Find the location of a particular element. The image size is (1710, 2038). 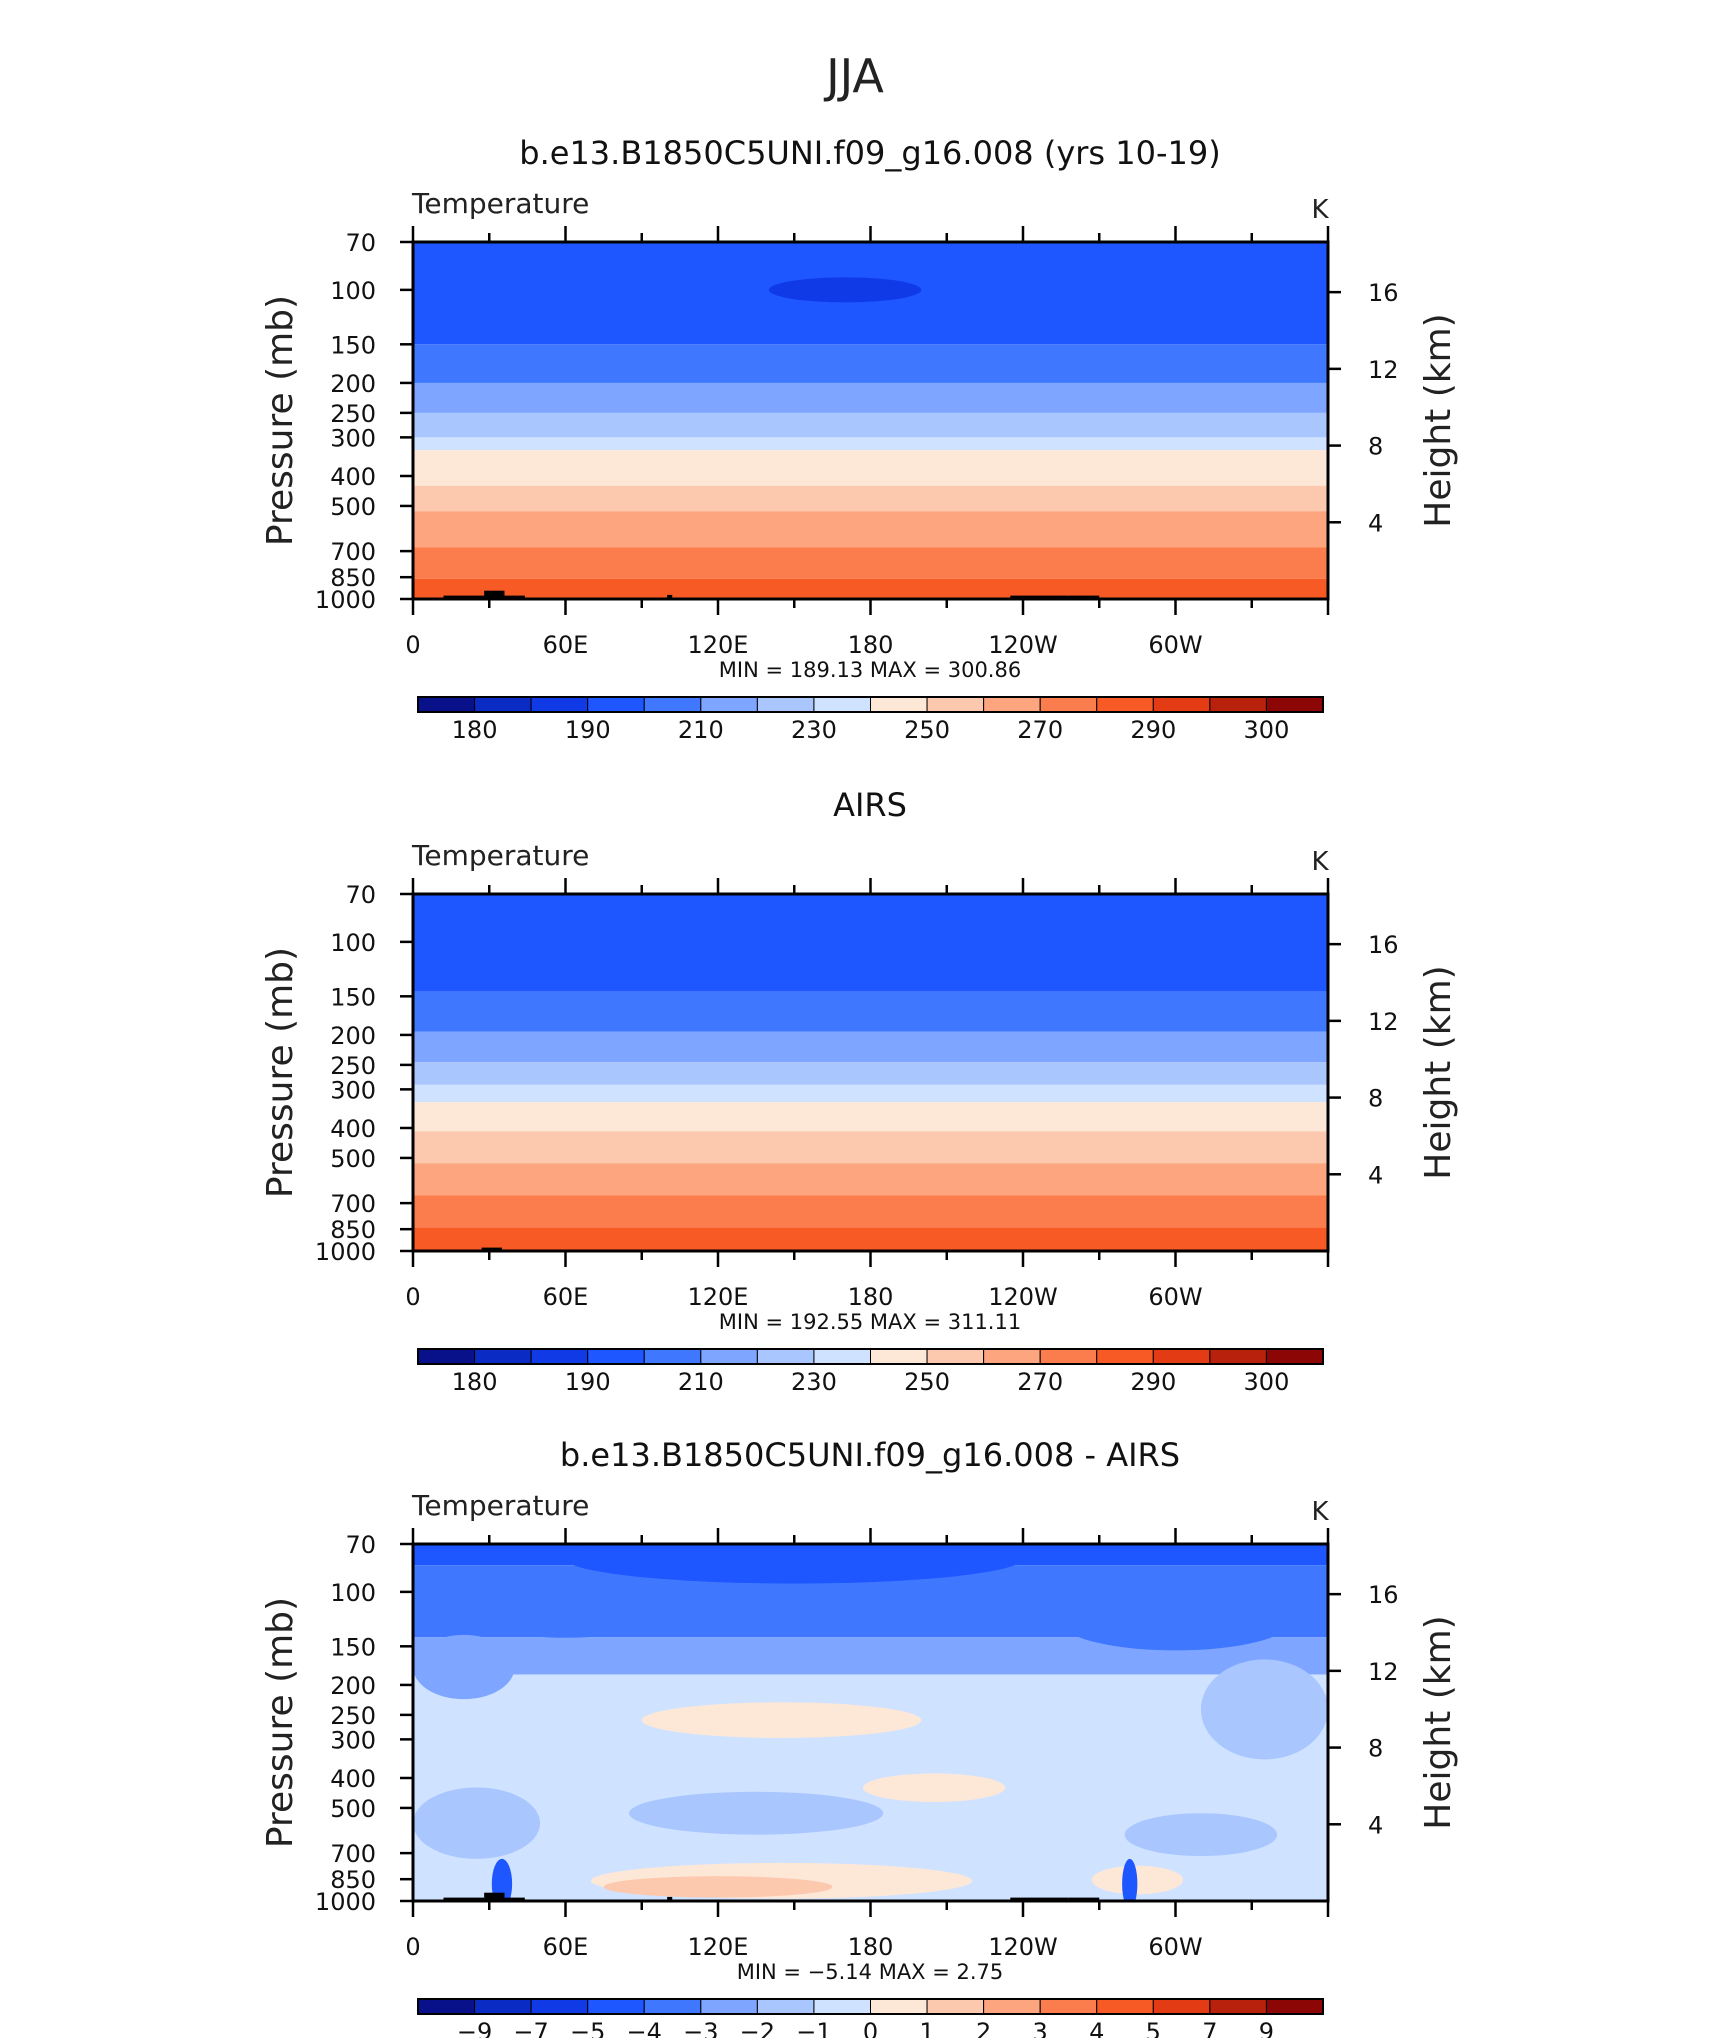

colorbar-label: 190 is located at coordinates (588, 730).